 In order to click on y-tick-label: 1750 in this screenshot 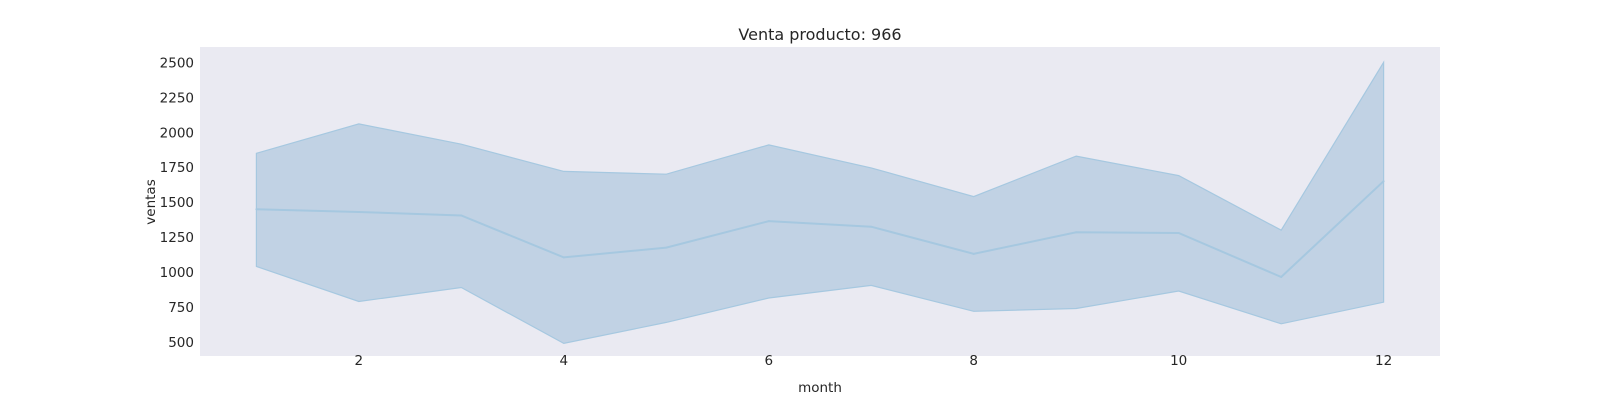, I will do `click(177, 168)`.